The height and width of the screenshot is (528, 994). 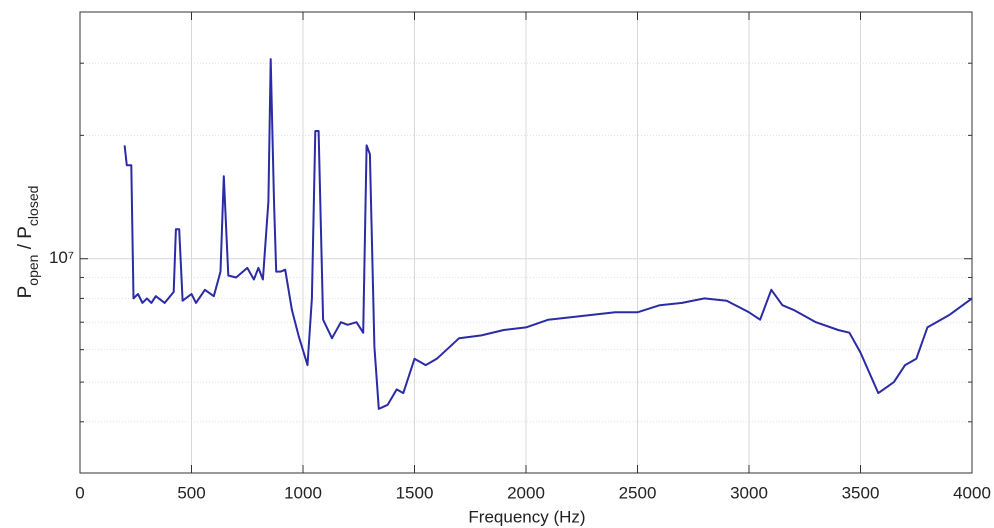 I want to click on x-tick-label: 1500, so click(x=415, y=492).